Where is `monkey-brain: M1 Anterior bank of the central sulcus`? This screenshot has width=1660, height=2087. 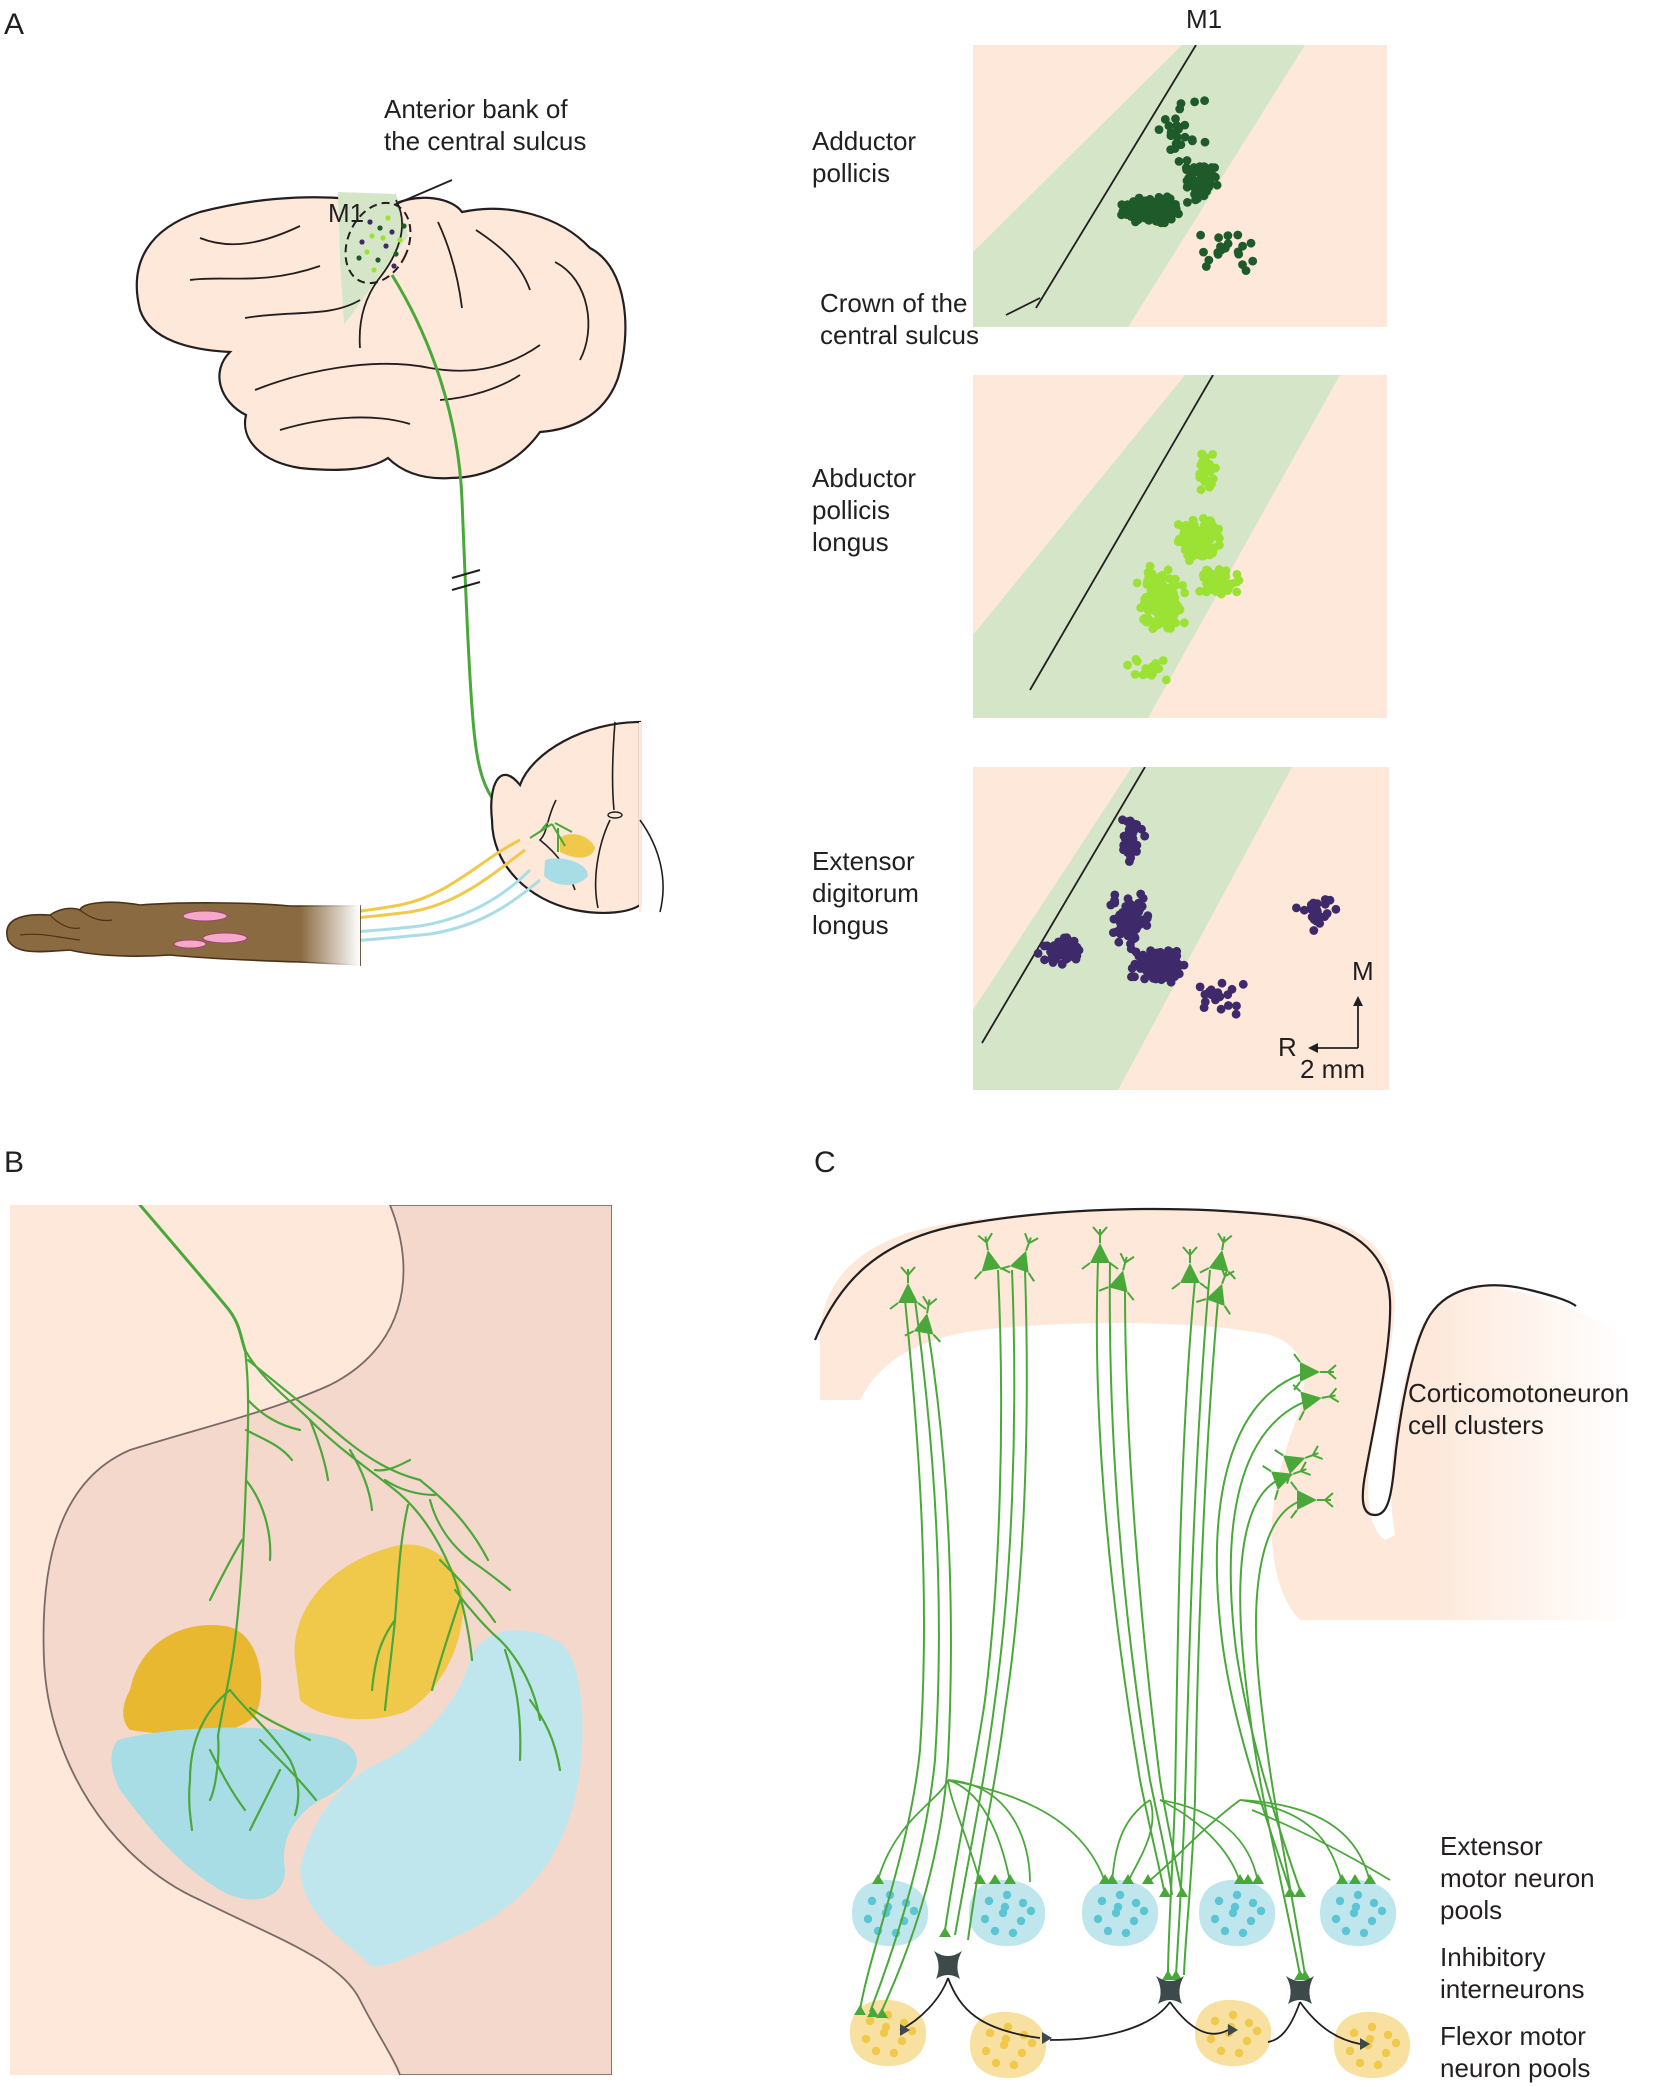
monkey-brain: M1 Anterior bank of the central sulcus is located at coordinates (381, 287).